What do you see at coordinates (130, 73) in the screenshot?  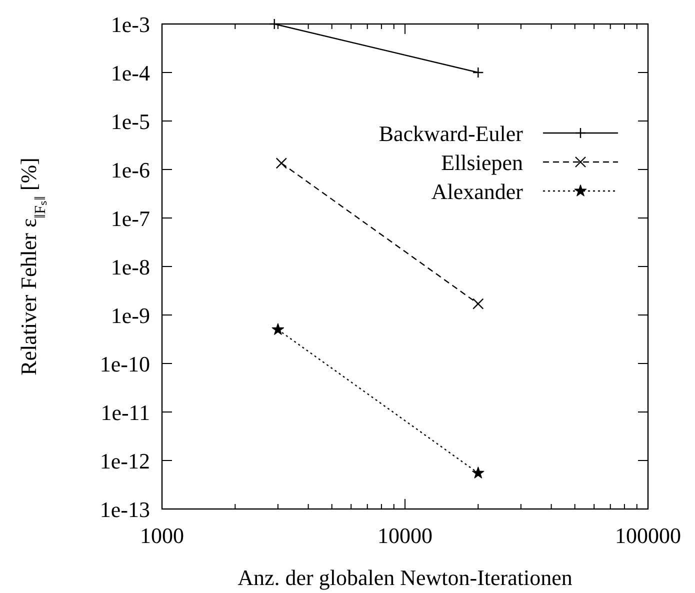 I see `y-tick-label: 1e-4` at bounding box center [130, 73].